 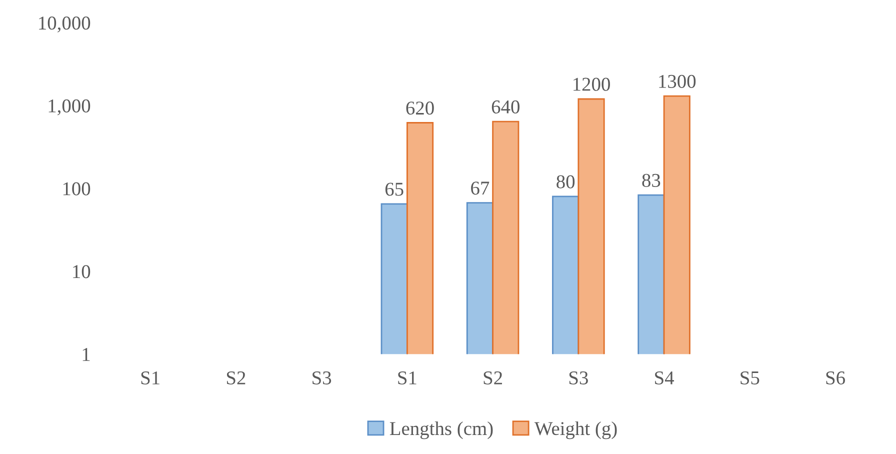 What do you see at coordinates (81, 271) in the screenshot?
I see `y-tick-label: 10` at bounding box center [81, 271].